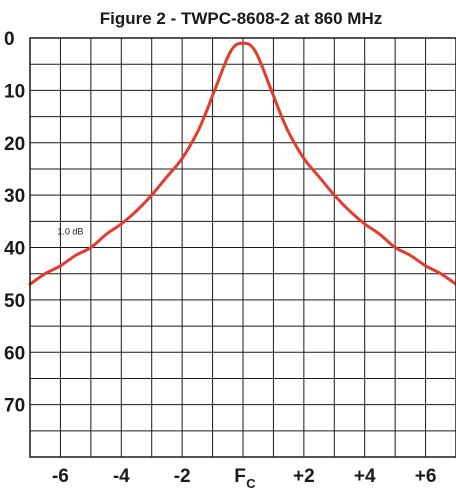 The image size is (456, 491). What do you see at coordinates (304, 476) in the screenshot?
I see `x-tick-label: +2` at bounding box center [304, 476].